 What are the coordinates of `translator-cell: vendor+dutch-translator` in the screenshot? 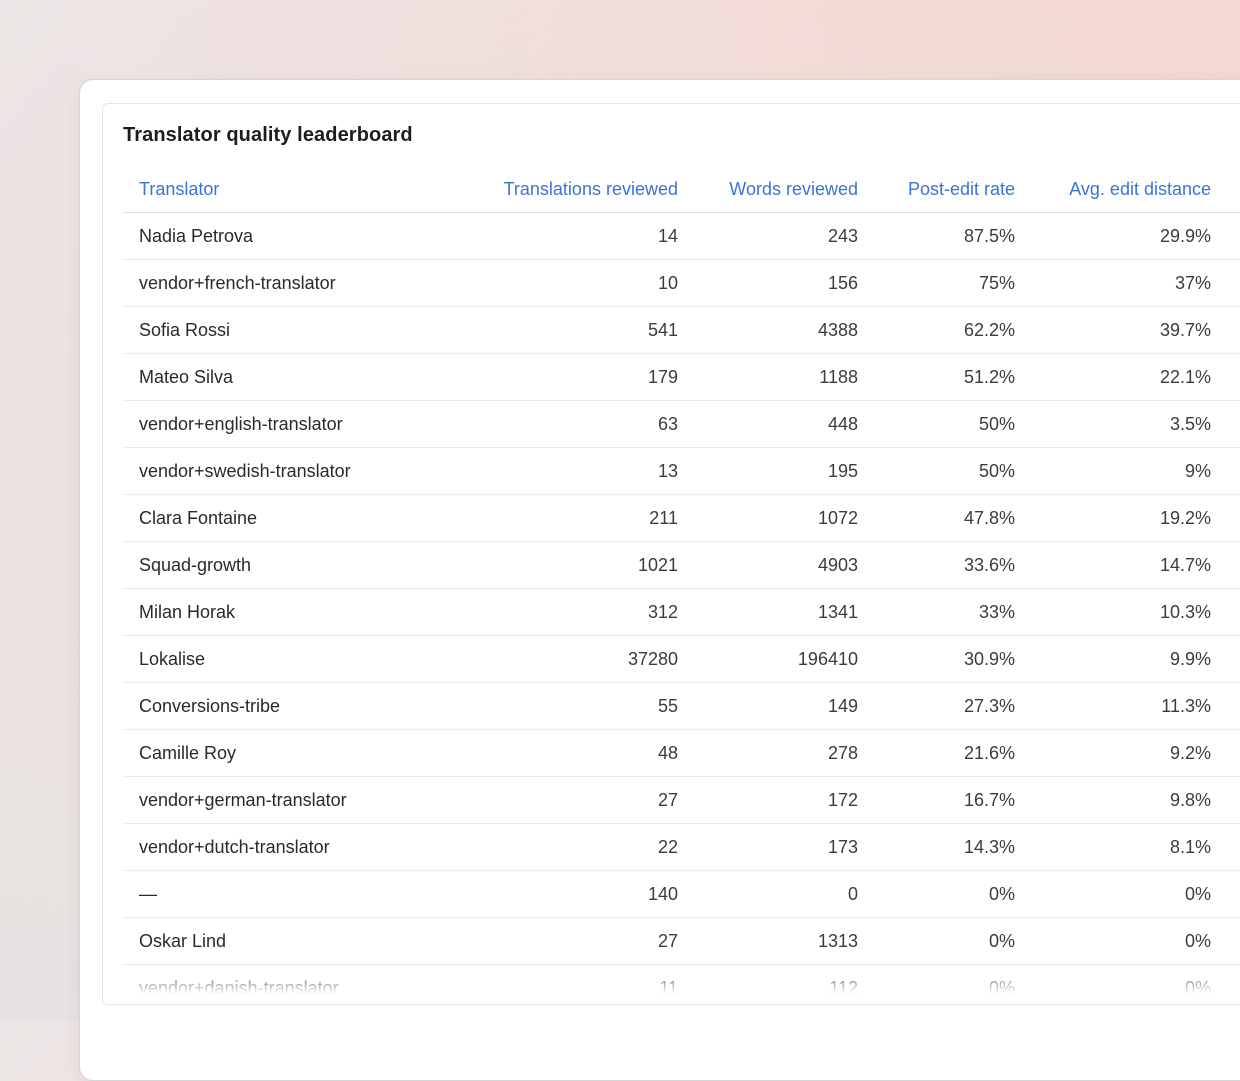 It's located at (296, 847).